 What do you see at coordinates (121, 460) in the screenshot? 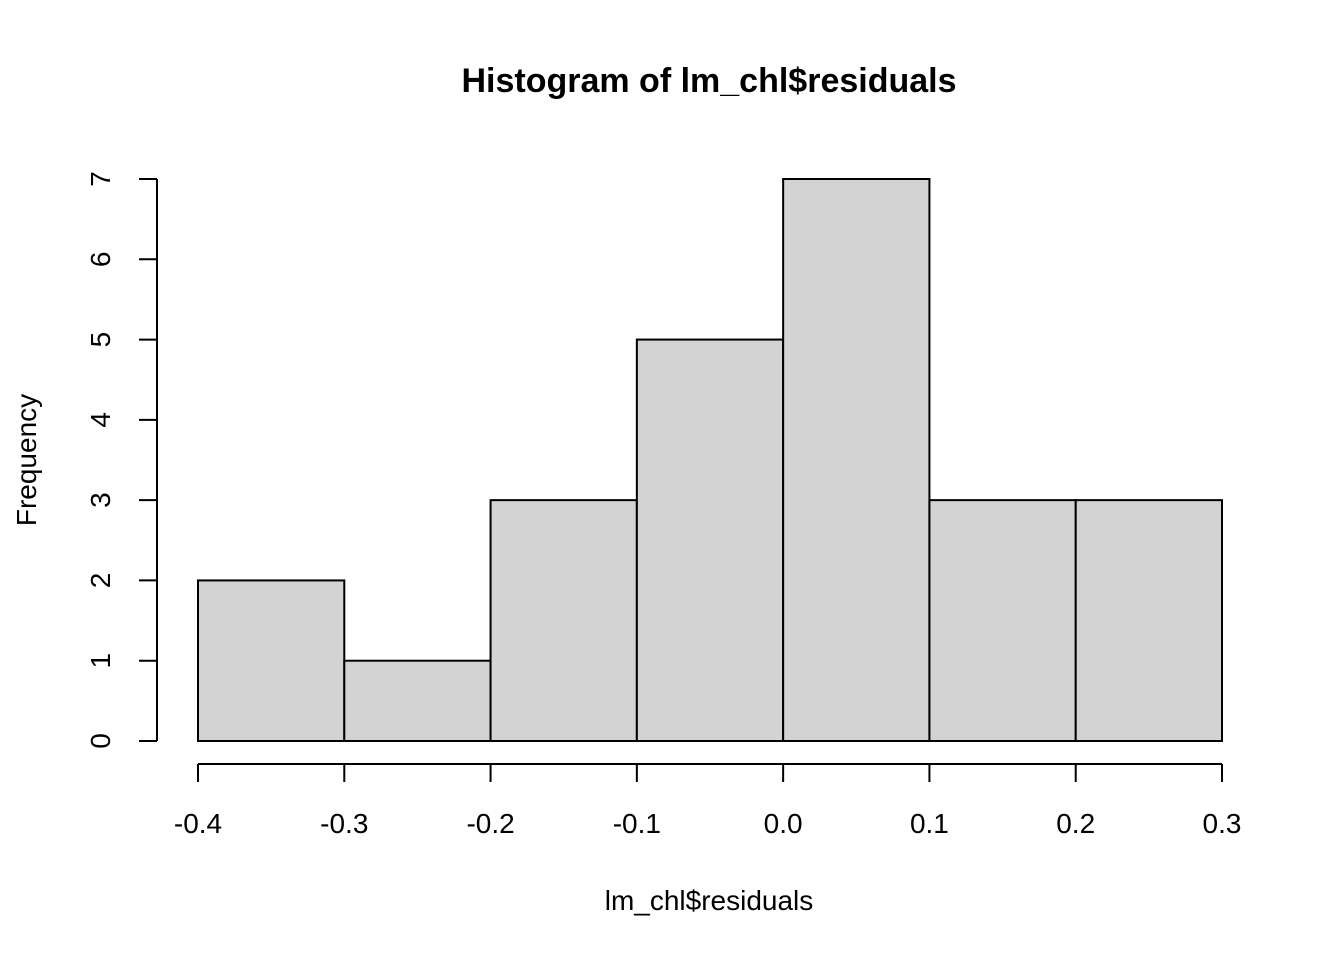
I see `y-axis: 0 1 2 3 4 5 6 7` at bounding box center [121, 460].